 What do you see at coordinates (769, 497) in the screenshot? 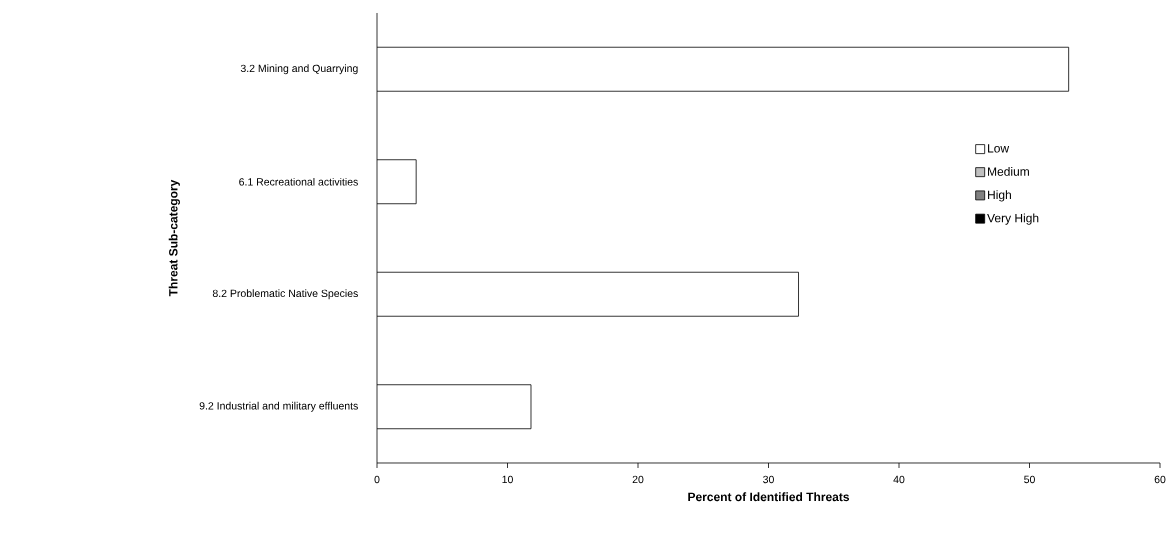
I see `x-axis-title: Percent of Identified Threats` at bounding box center [769, 497].